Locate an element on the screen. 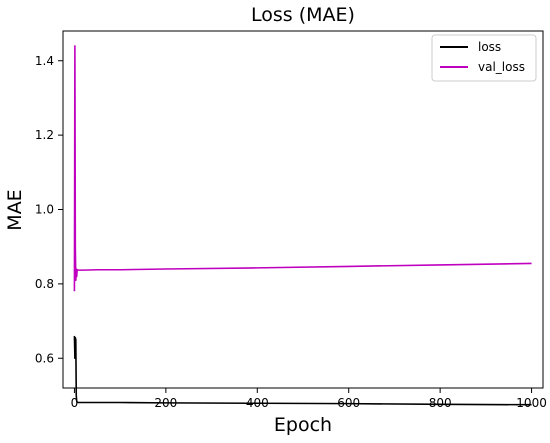 The width and height of the screenshot is (550, 443). x-axis: 0 200 400 600 800 1000 is located at coordinates (309, 399).